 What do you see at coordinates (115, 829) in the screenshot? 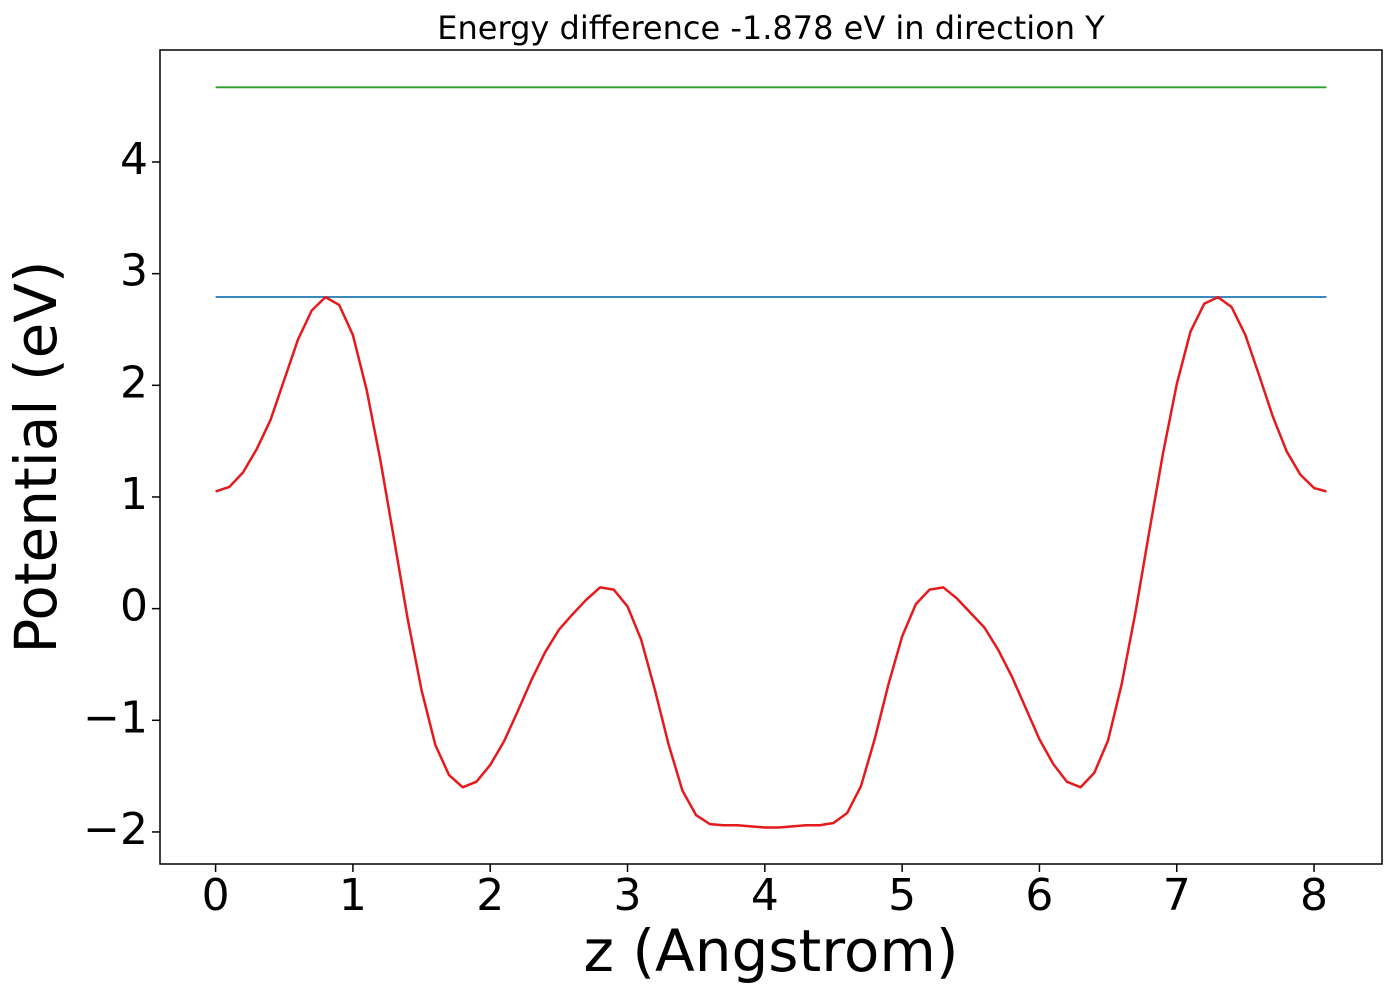
I see `y-tick-label: −2` at bounding box center [115, 829].